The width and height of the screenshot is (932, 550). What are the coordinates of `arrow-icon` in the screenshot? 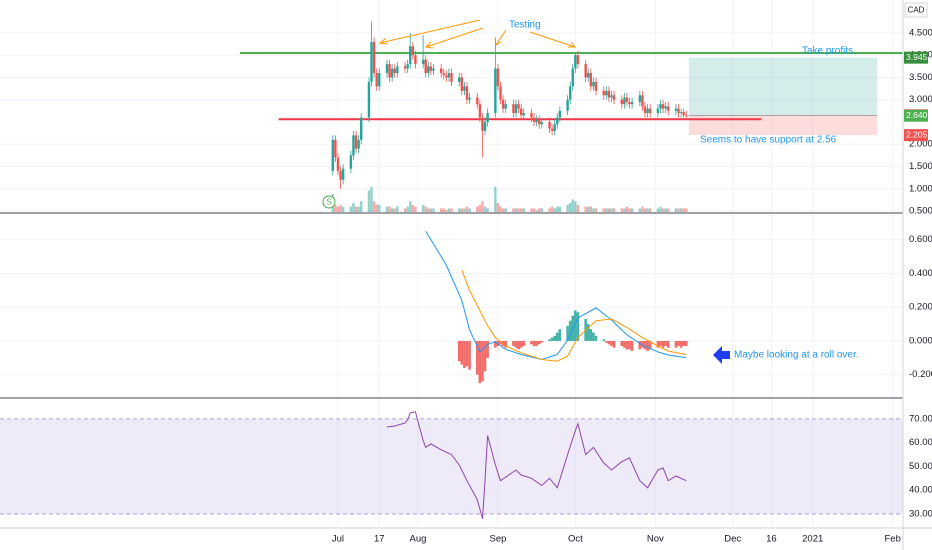 It's located at (721, 355).